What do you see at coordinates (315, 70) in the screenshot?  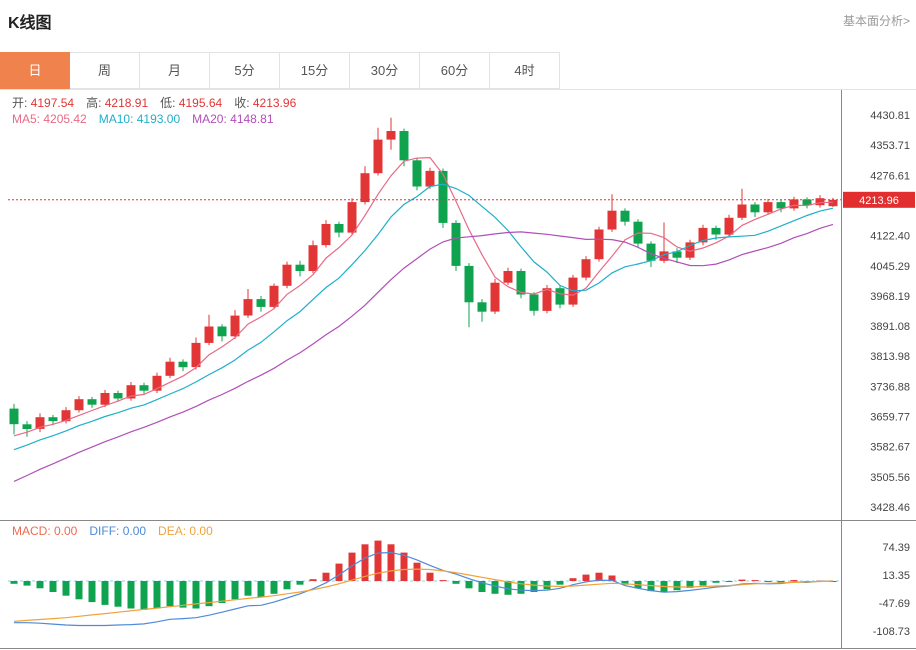 I see `tab-15min: 15分` at bounding box center [315, 70].